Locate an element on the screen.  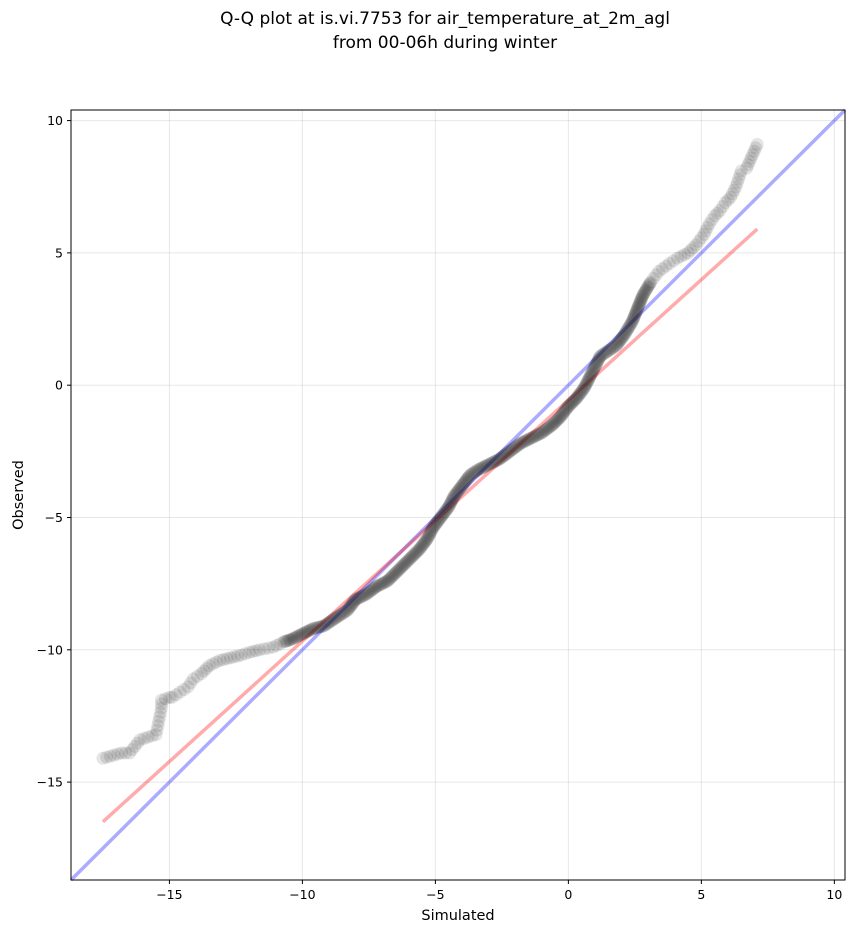
y-tick-label: −15 is located at coordinates (50, 782).